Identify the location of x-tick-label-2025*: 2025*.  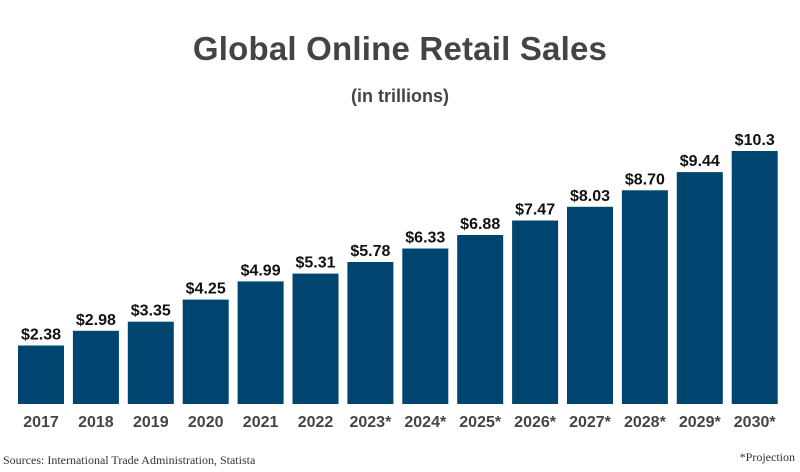
(480, 422).